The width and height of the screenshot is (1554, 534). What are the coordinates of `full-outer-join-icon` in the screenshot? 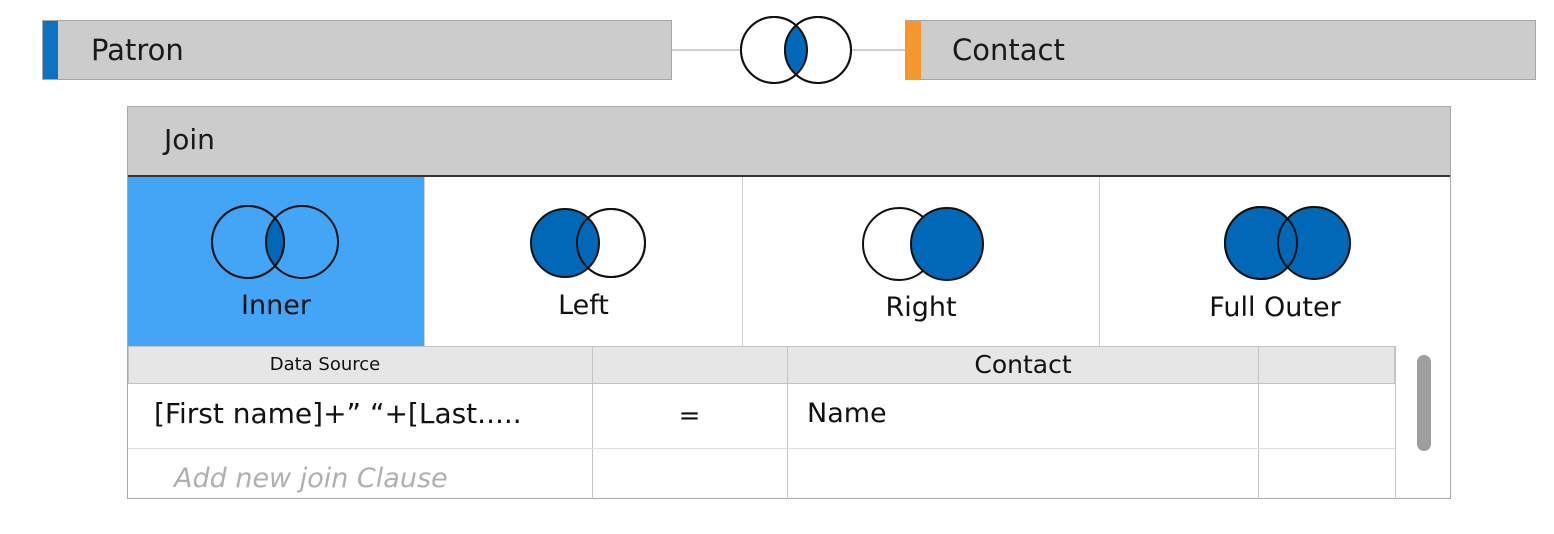 It's located at (1287, 243).